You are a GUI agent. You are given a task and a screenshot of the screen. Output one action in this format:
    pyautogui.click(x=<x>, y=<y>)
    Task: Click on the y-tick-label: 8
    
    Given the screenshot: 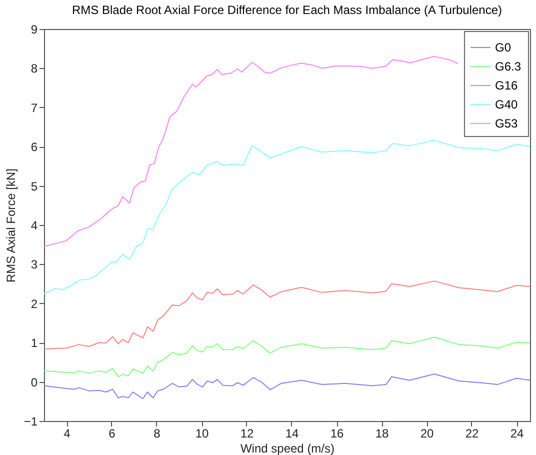 What is the action you would take?
    pyautogui.click(x=34, y=69)
    